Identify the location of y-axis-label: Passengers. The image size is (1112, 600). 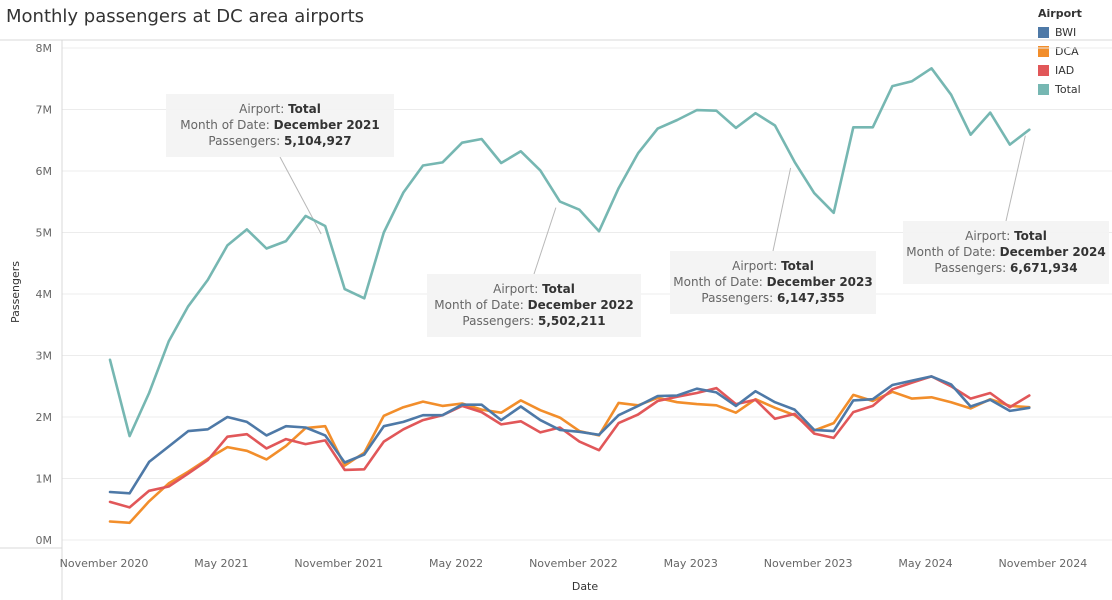
(15, 292).